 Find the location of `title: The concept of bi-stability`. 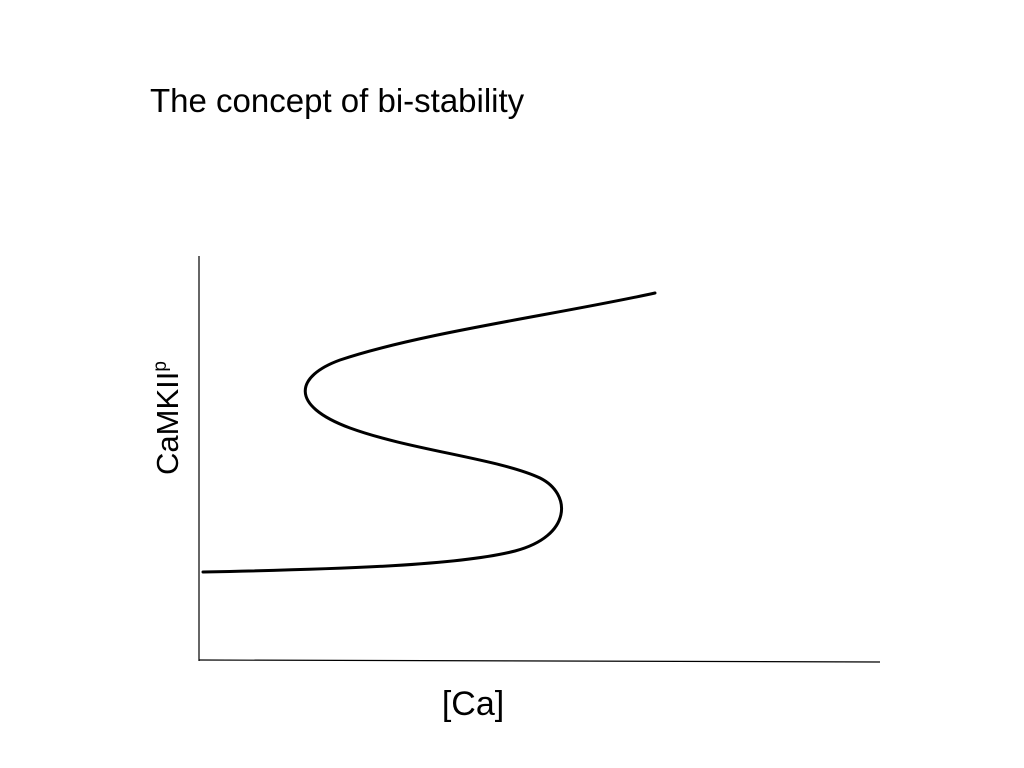

title: The concept of bi-stability is located at coordinates (337, 100).